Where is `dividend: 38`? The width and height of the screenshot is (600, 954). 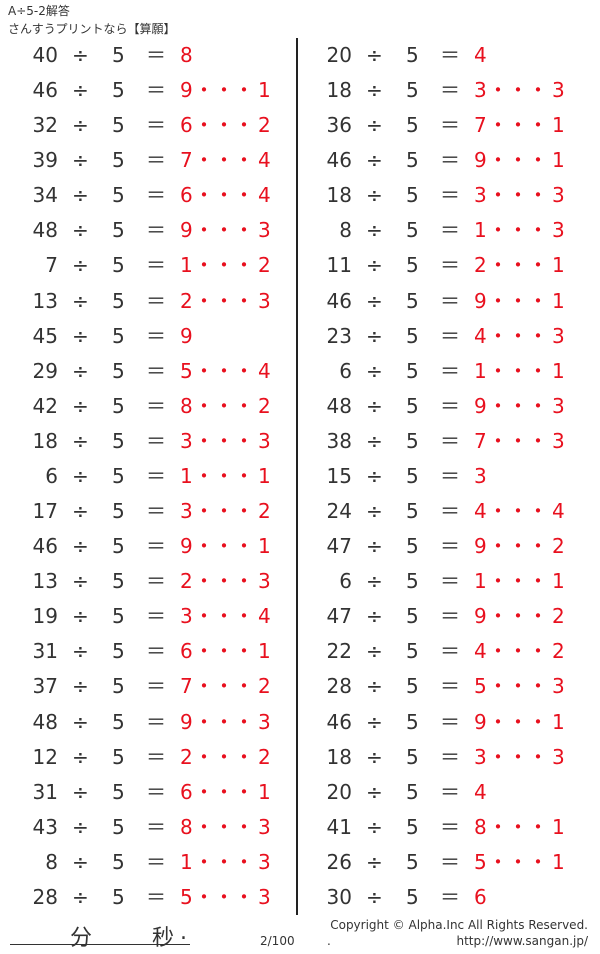
dividend: 38 is located at coordinates (339, 440).